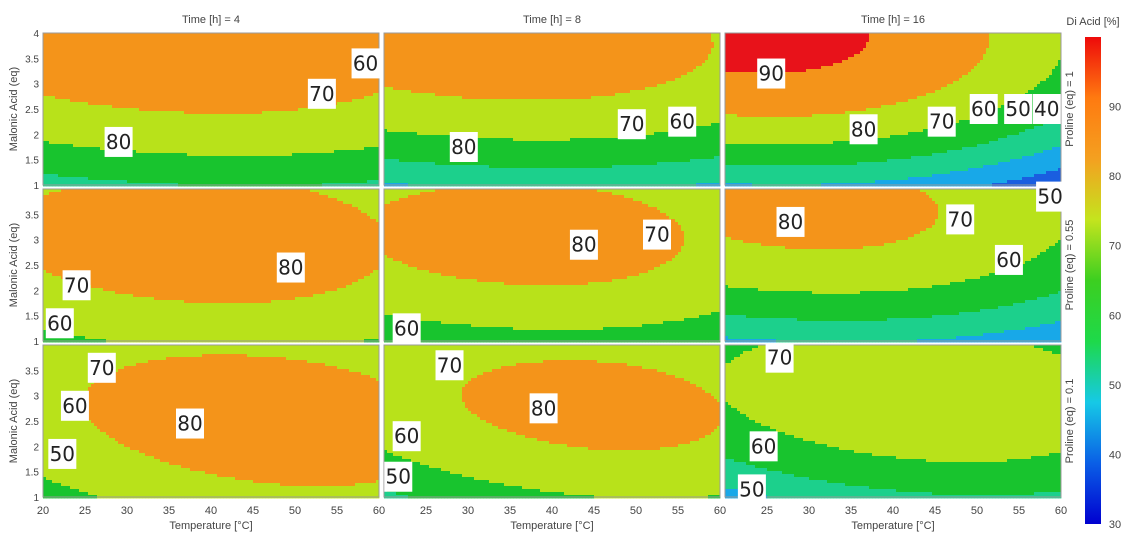 This screenshot has height=533, width=1135. Describe the element at coordinates (1115, 108) in the screenshot. I see `colorbar-tick-label: 90` at that location.